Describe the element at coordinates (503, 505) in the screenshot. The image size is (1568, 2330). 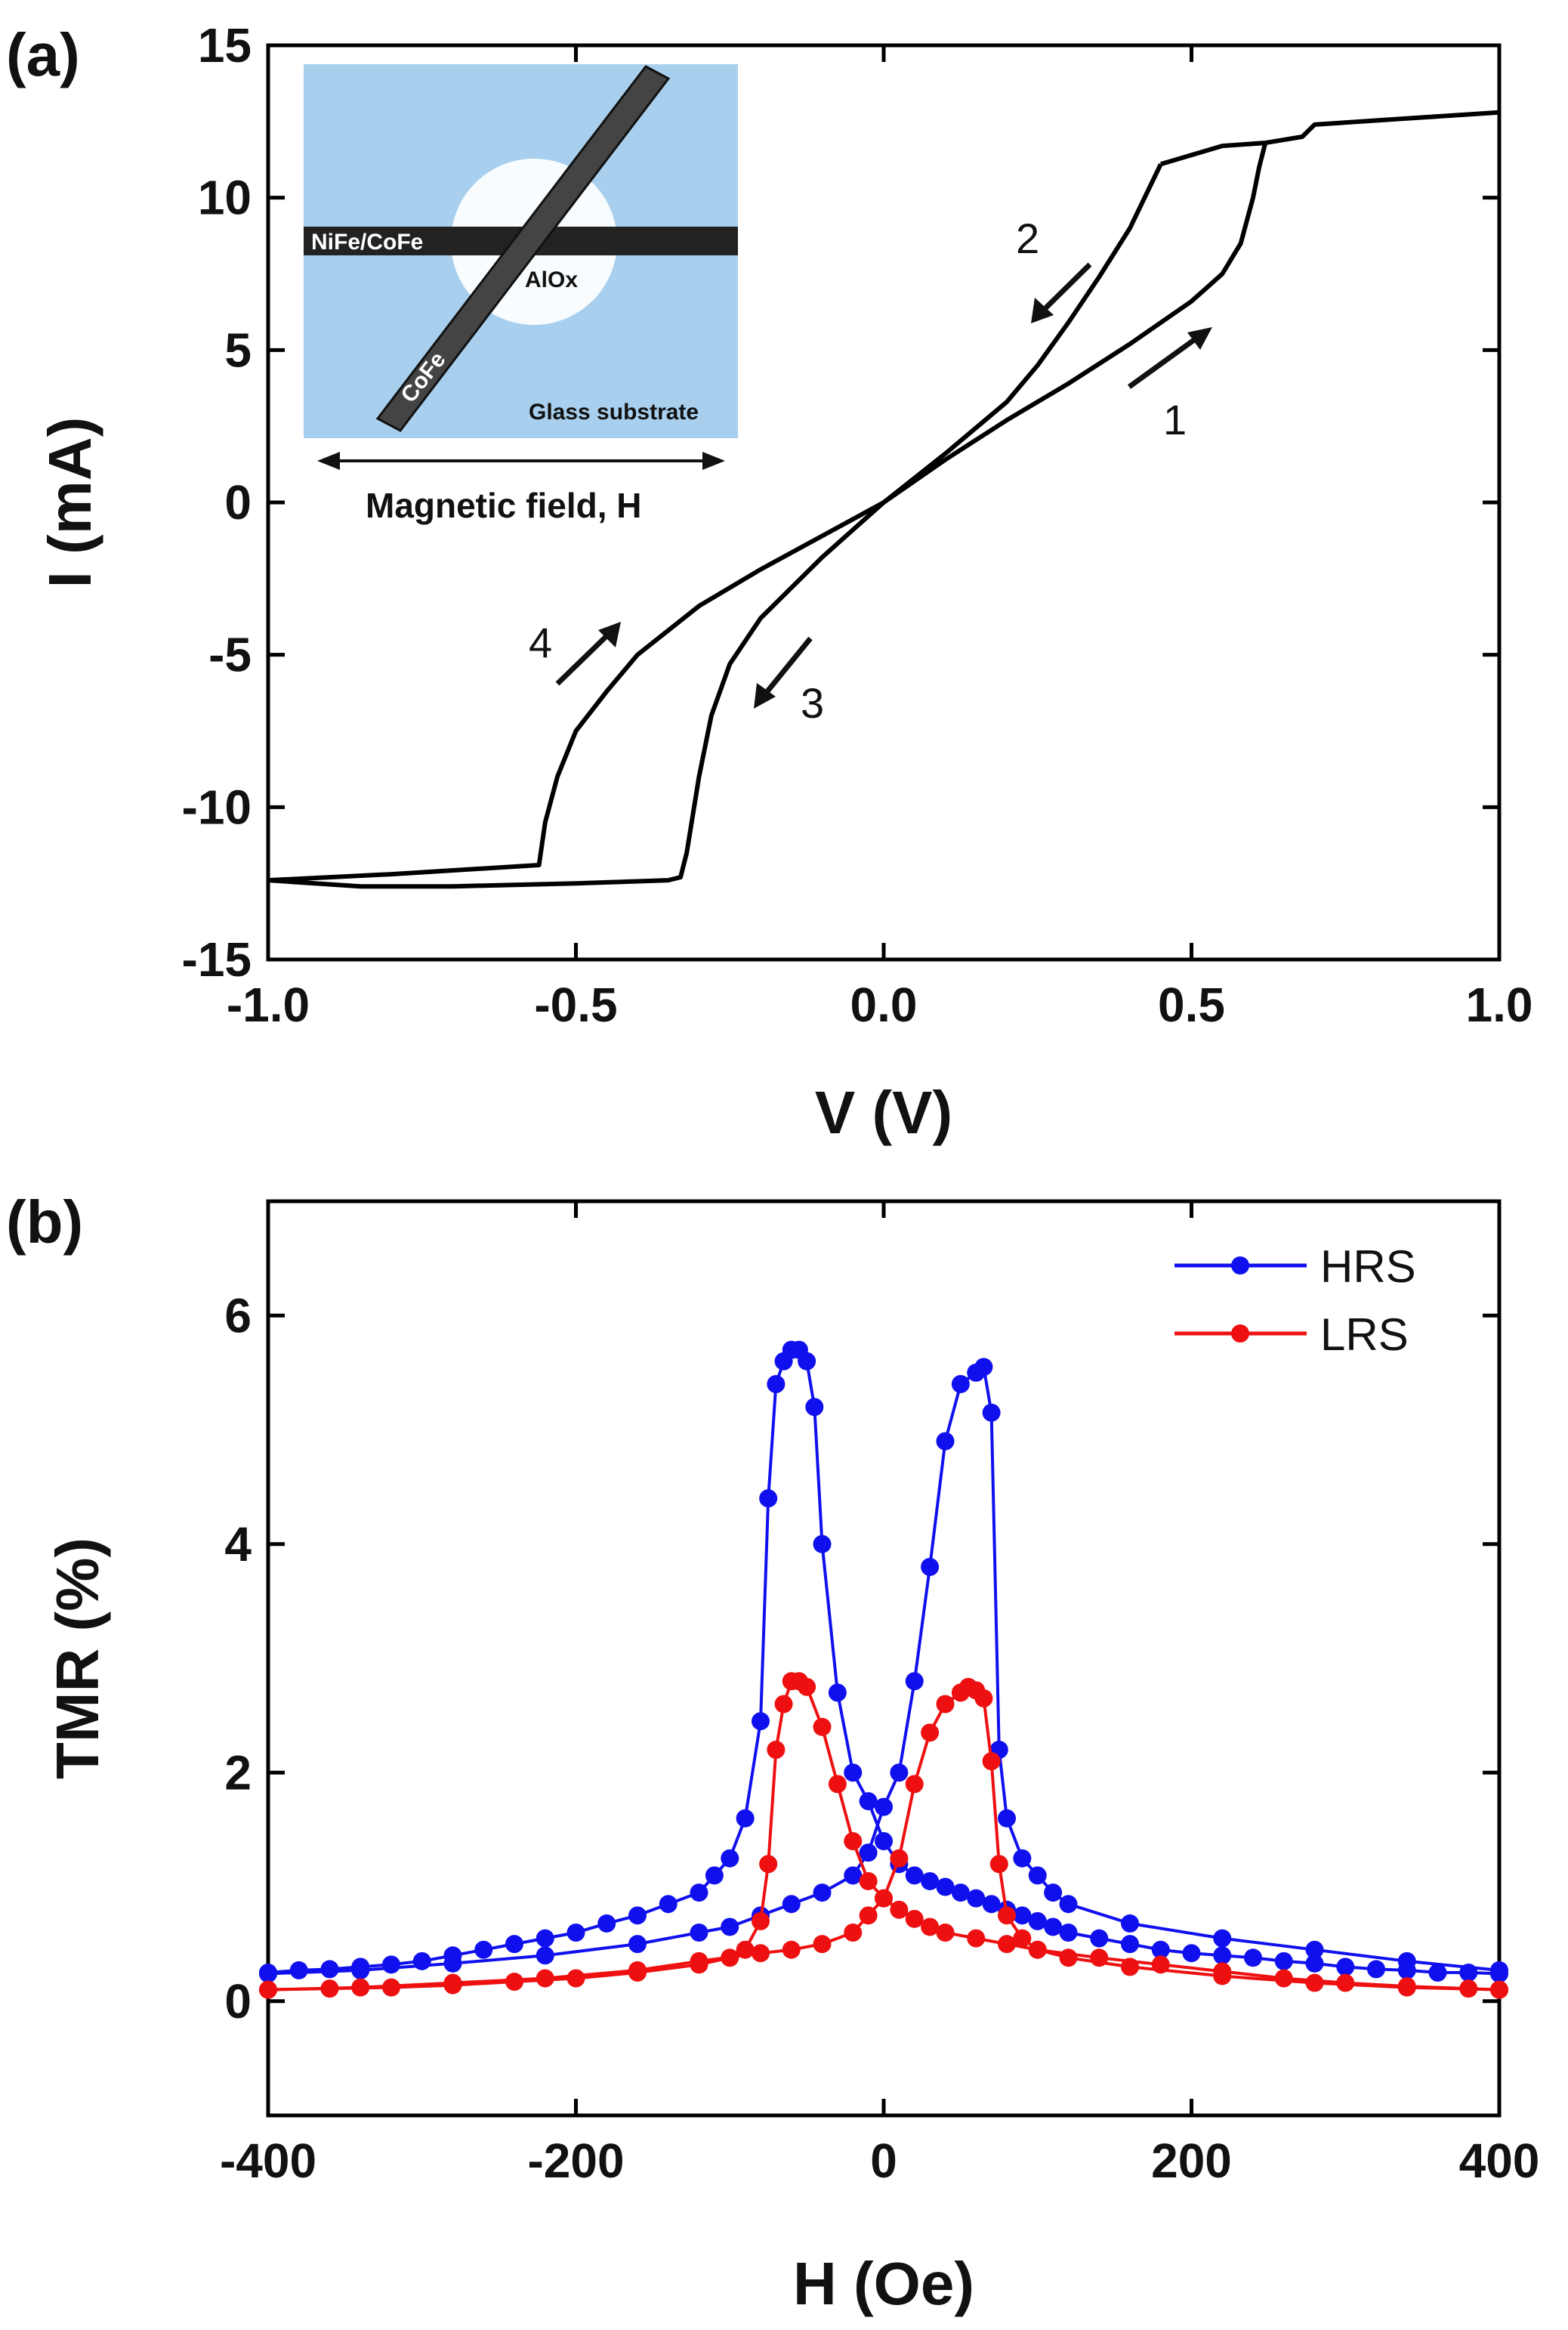
I see `inset-field-label: Magnetic field, H` at that location.